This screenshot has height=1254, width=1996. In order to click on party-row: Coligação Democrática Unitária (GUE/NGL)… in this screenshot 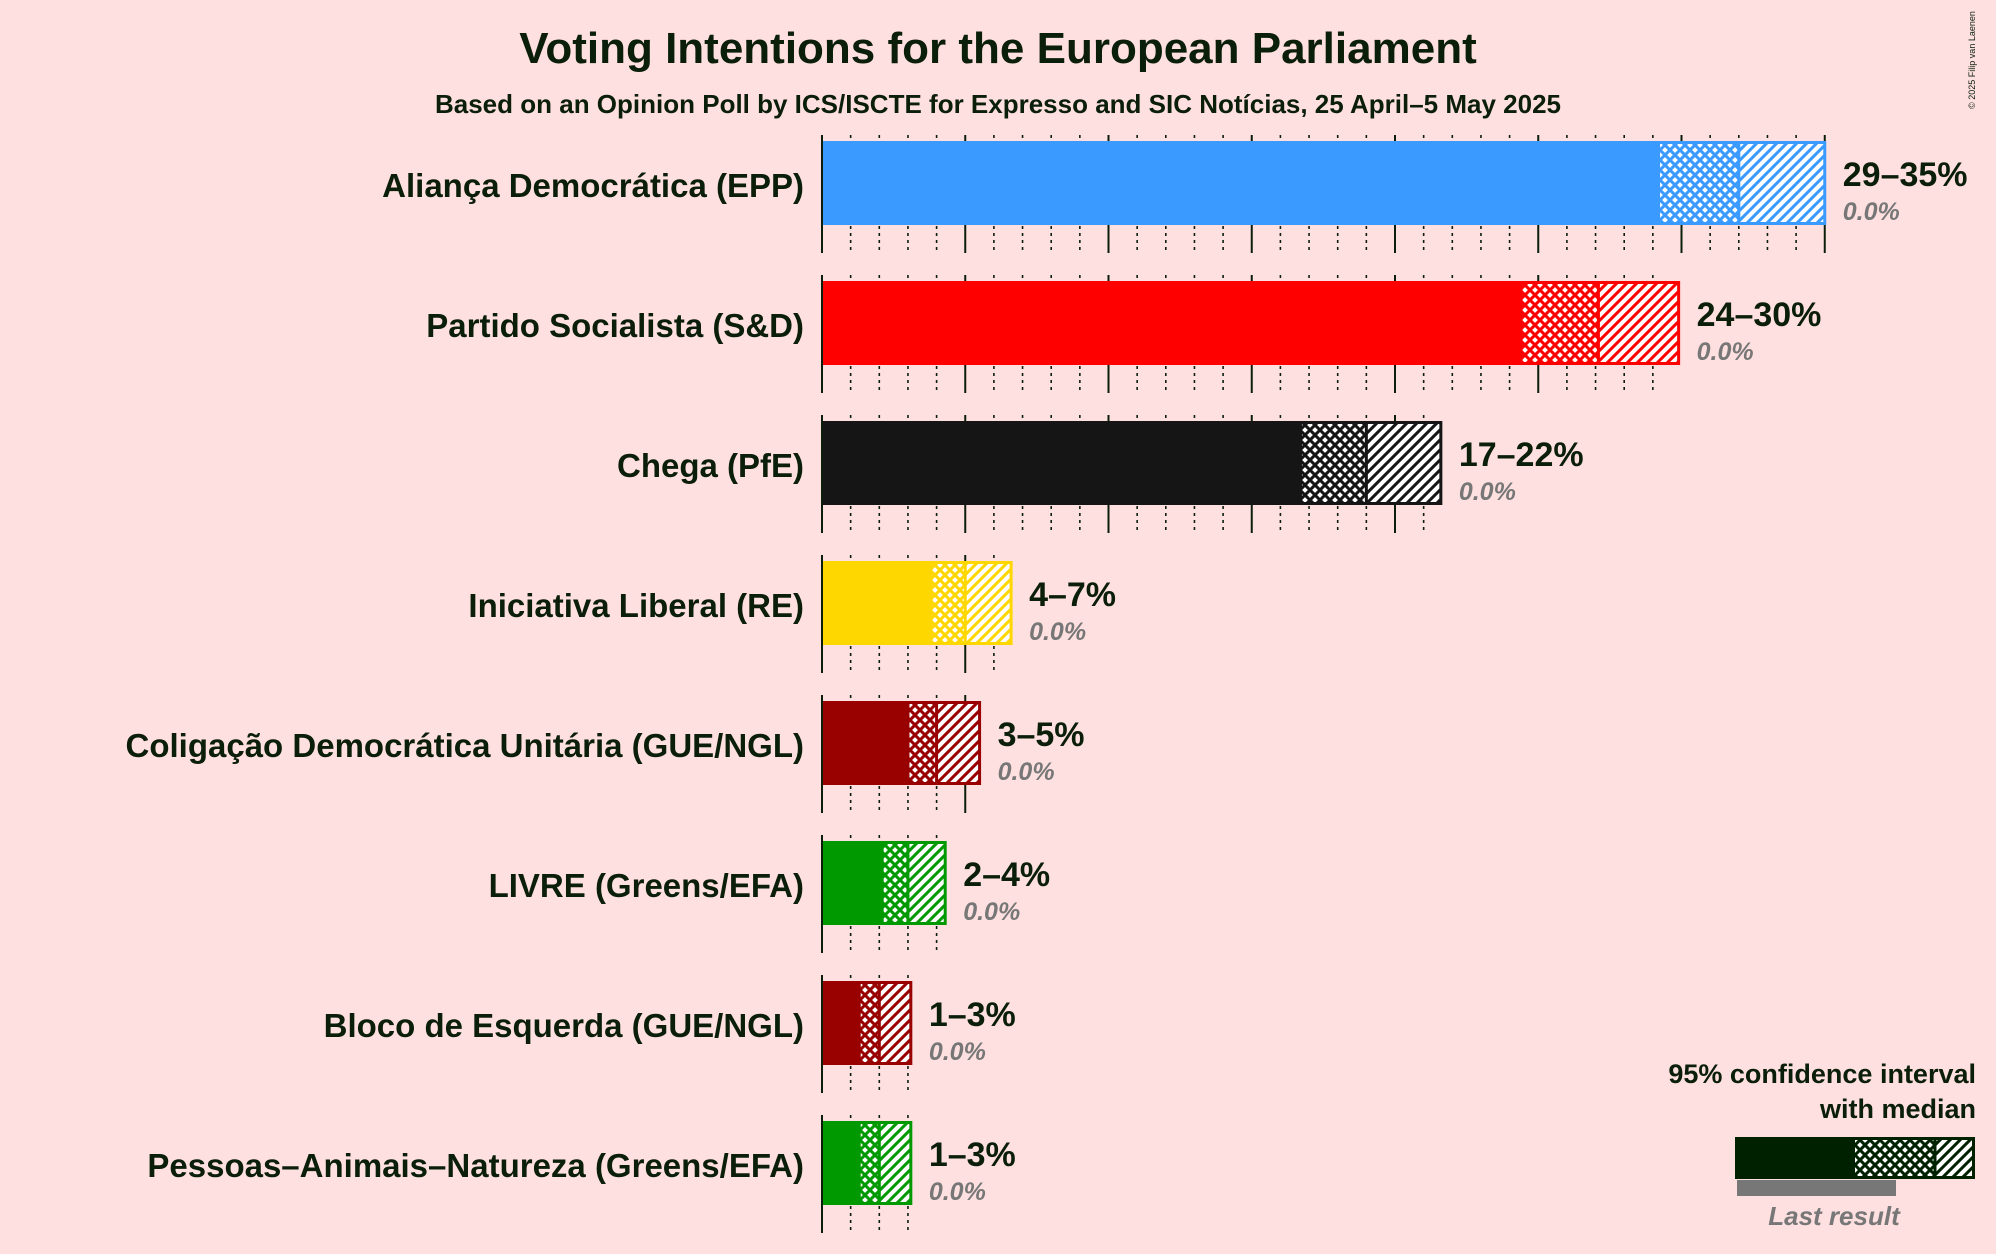, I will do `click(605, 743)`.